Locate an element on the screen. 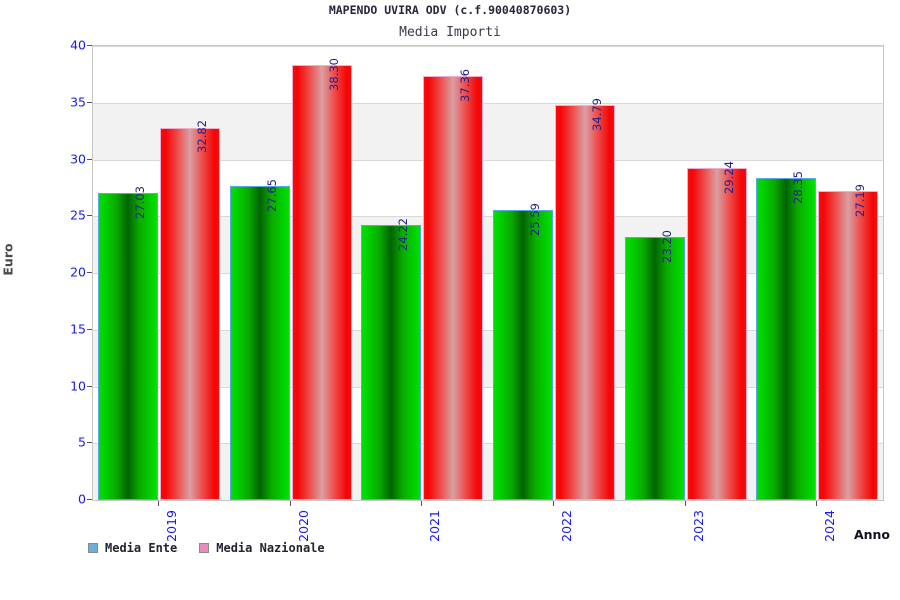 This screenshot has width=900, height=600. bar-2021-ente is located at coordinates (391, 362).